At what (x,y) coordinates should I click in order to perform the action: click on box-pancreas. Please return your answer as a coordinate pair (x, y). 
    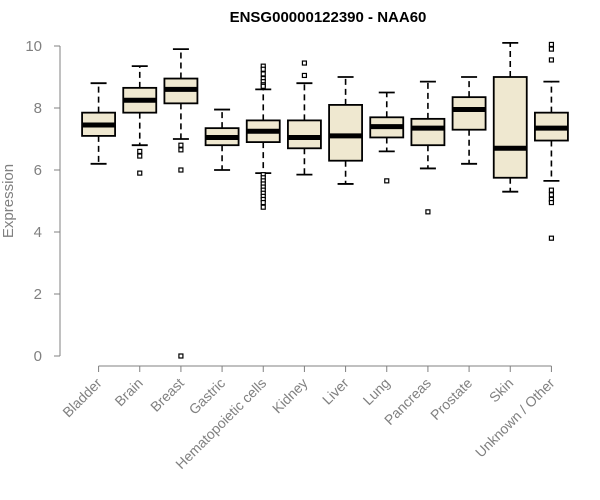
    Looking at the image, I should click on (428, 147).